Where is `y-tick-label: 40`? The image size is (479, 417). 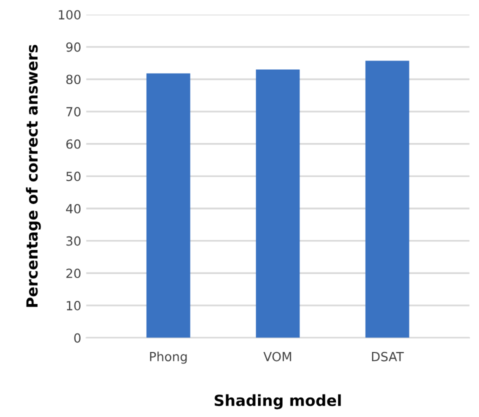
y-tick-label: 40 is located at coordinates (73, 209).